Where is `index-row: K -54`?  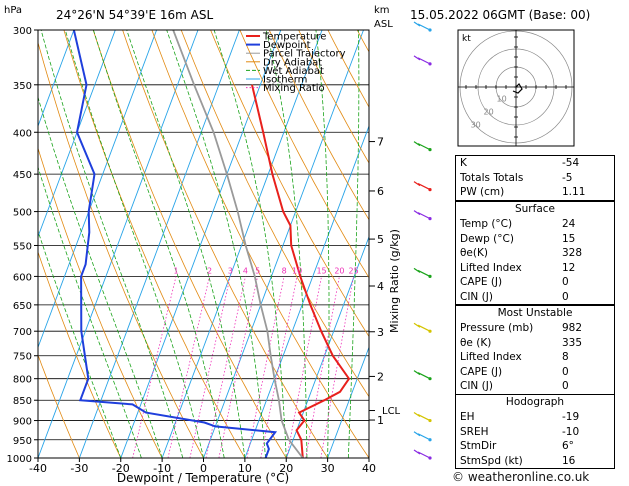 index-row: K -54 is located at coordinates (520, 163).